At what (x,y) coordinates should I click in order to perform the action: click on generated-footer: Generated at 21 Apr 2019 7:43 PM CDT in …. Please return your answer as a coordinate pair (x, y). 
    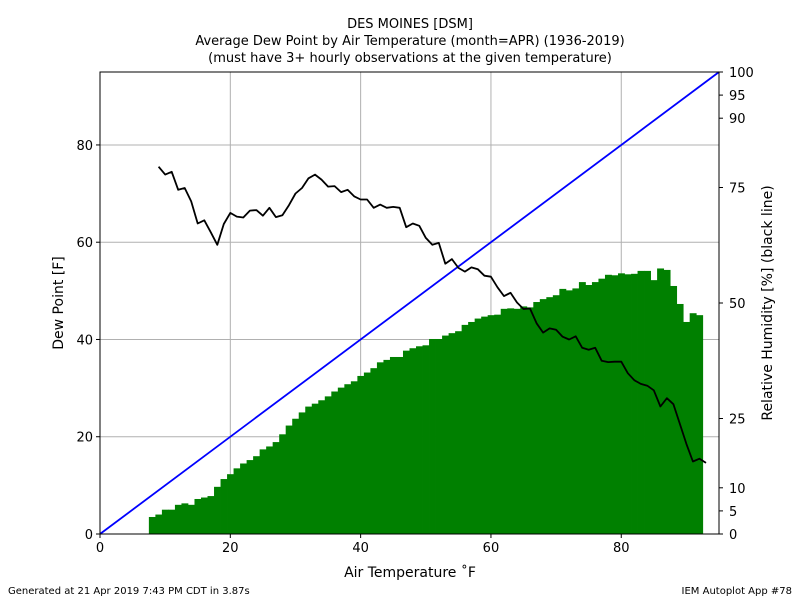
    Looking at the image, I should click on (129, 591).